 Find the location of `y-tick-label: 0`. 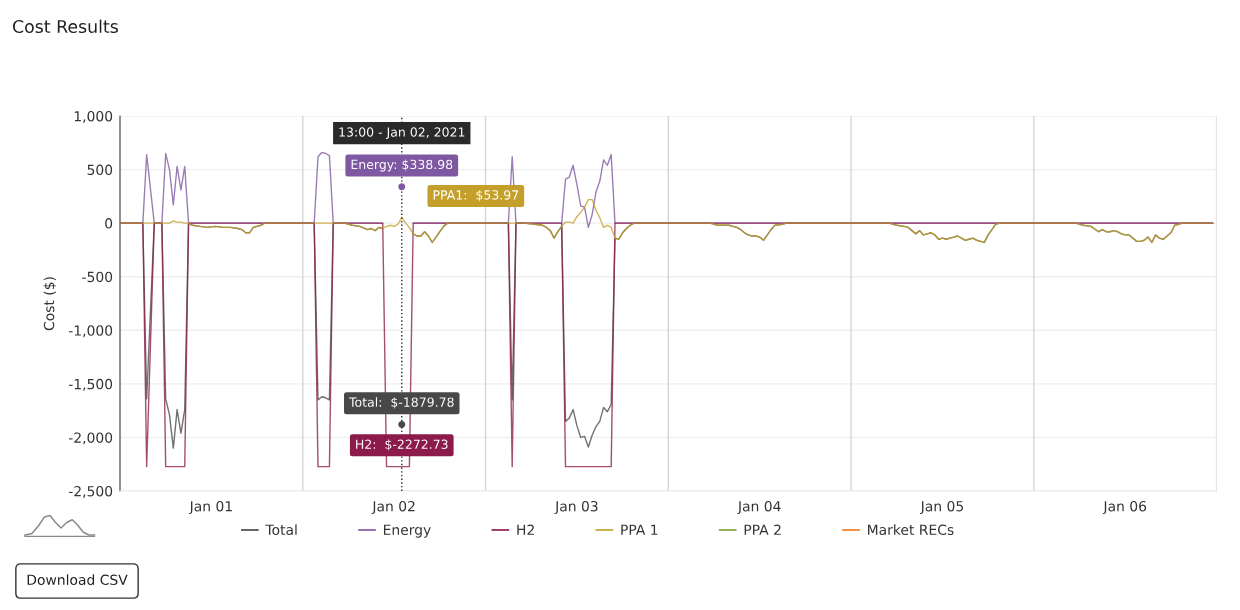

y-tick-label: 0 is located at coordinates (109, 223).